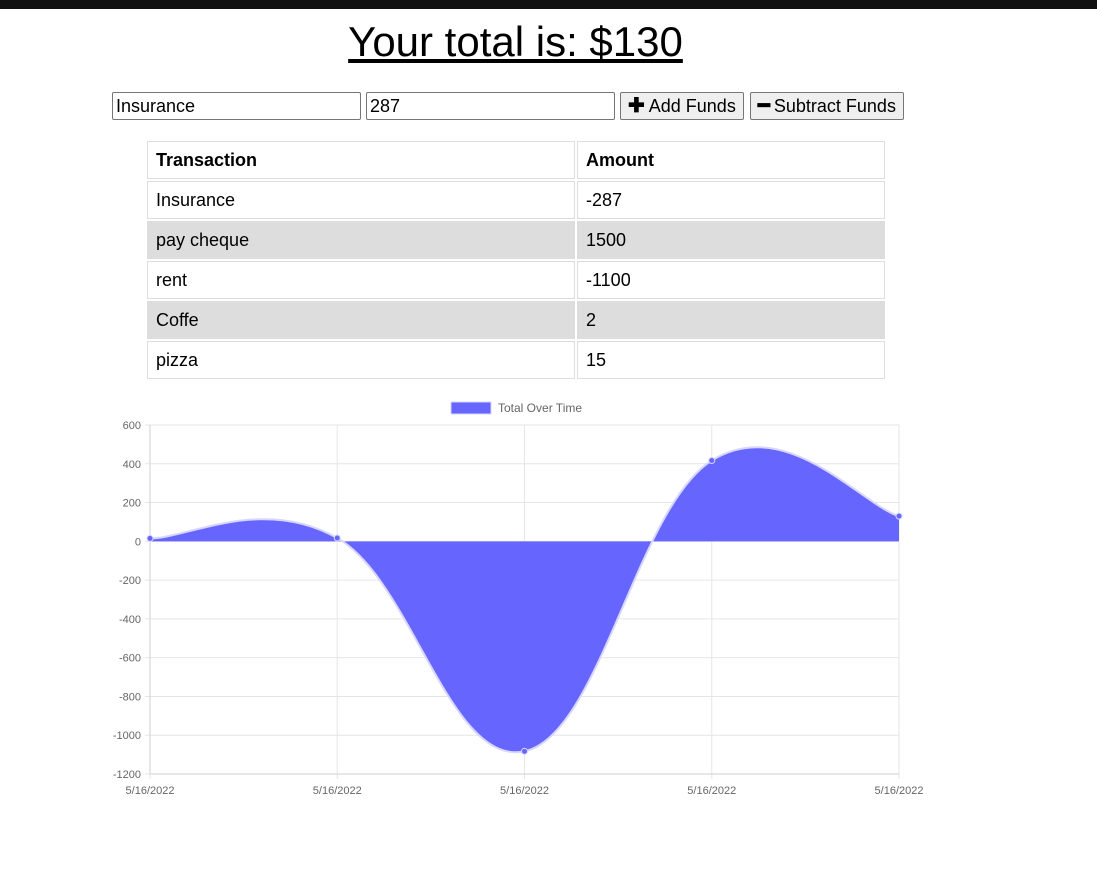  I want to click on y-tick-label: -800, so click(130, 697).